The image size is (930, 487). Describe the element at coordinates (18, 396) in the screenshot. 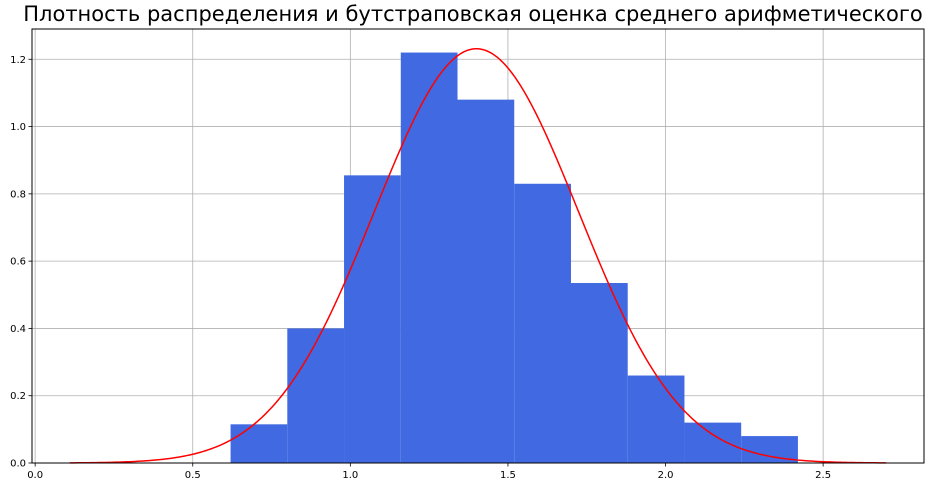

I see `y-tick-label: 0.2` at that location.